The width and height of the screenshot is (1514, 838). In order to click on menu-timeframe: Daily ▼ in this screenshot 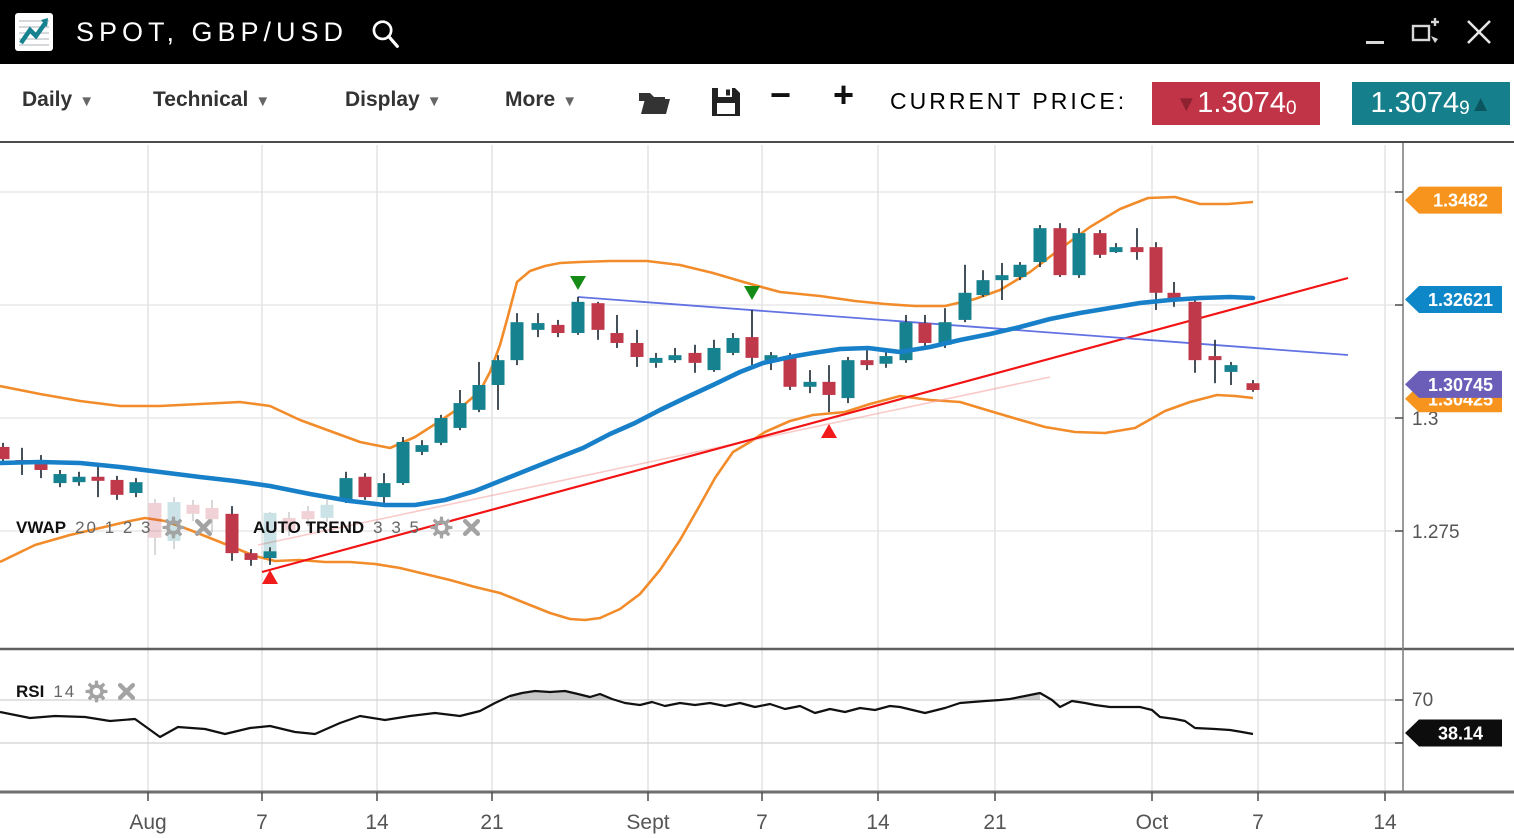, I will do `click(58, 99)`.